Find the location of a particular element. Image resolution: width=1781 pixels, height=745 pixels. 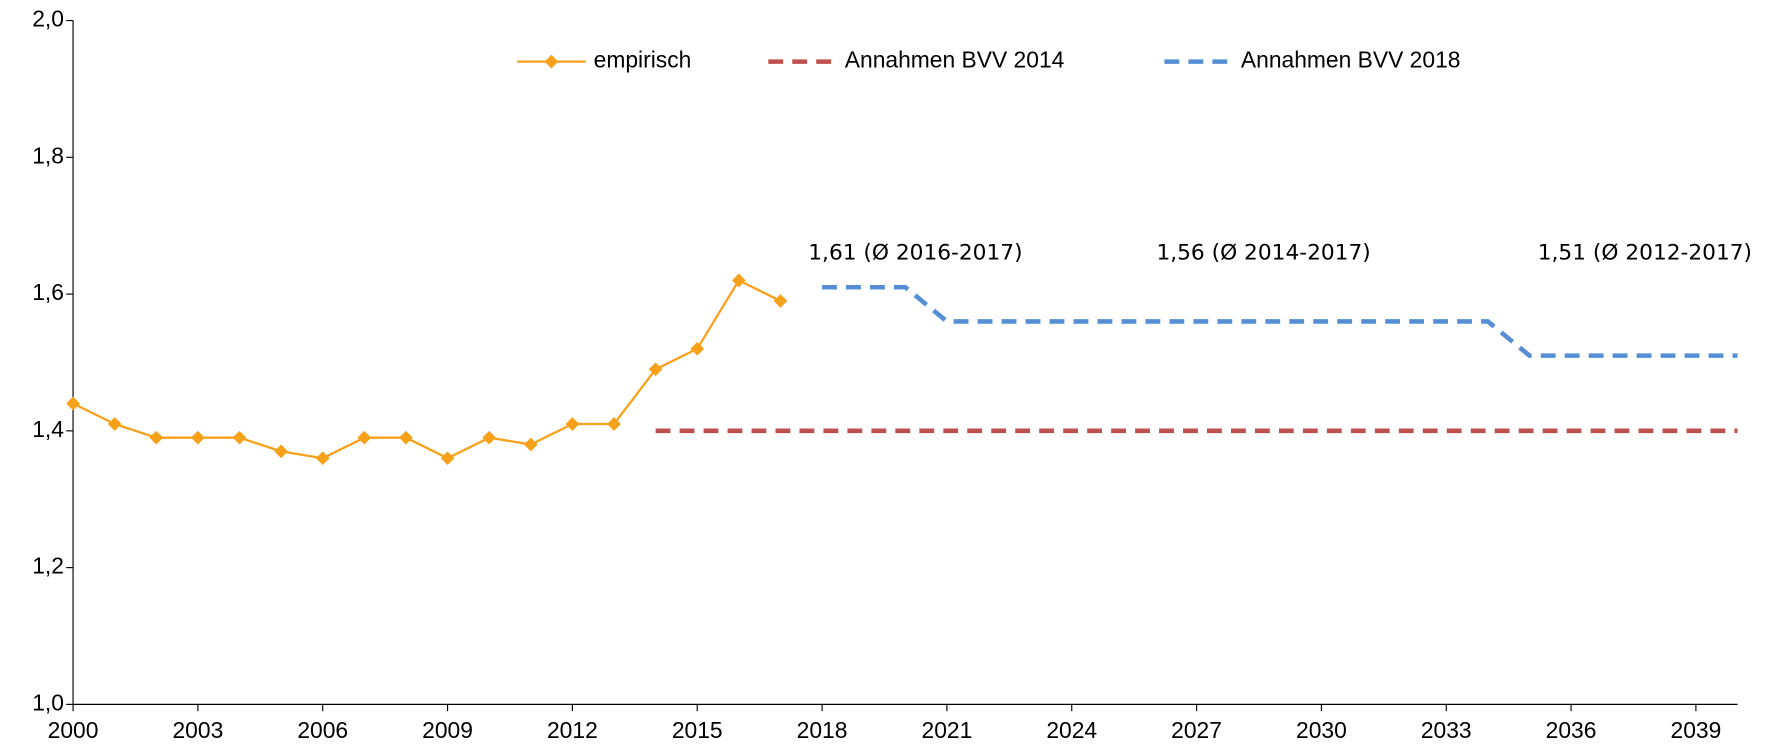

x-tick-label: 2039 is located at coordinates (1696, 730).